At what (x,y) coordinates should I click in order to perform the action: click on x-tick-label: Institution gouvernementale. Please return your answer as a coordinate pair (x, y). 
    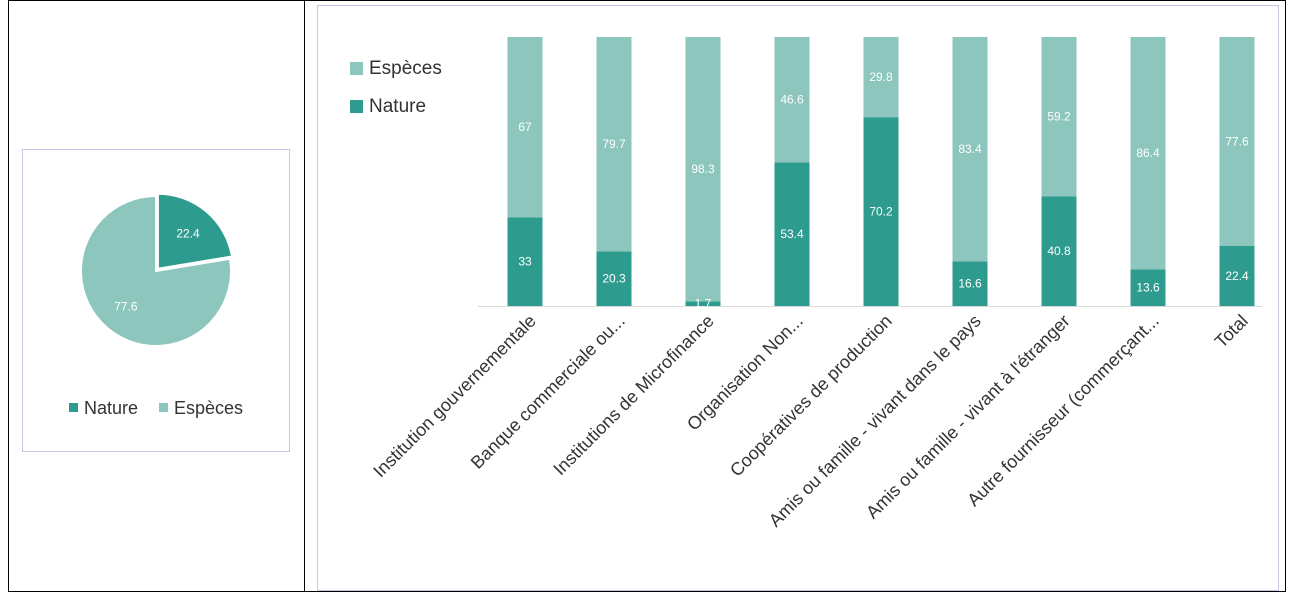
    Looking at the image, I should click on (454, 396).